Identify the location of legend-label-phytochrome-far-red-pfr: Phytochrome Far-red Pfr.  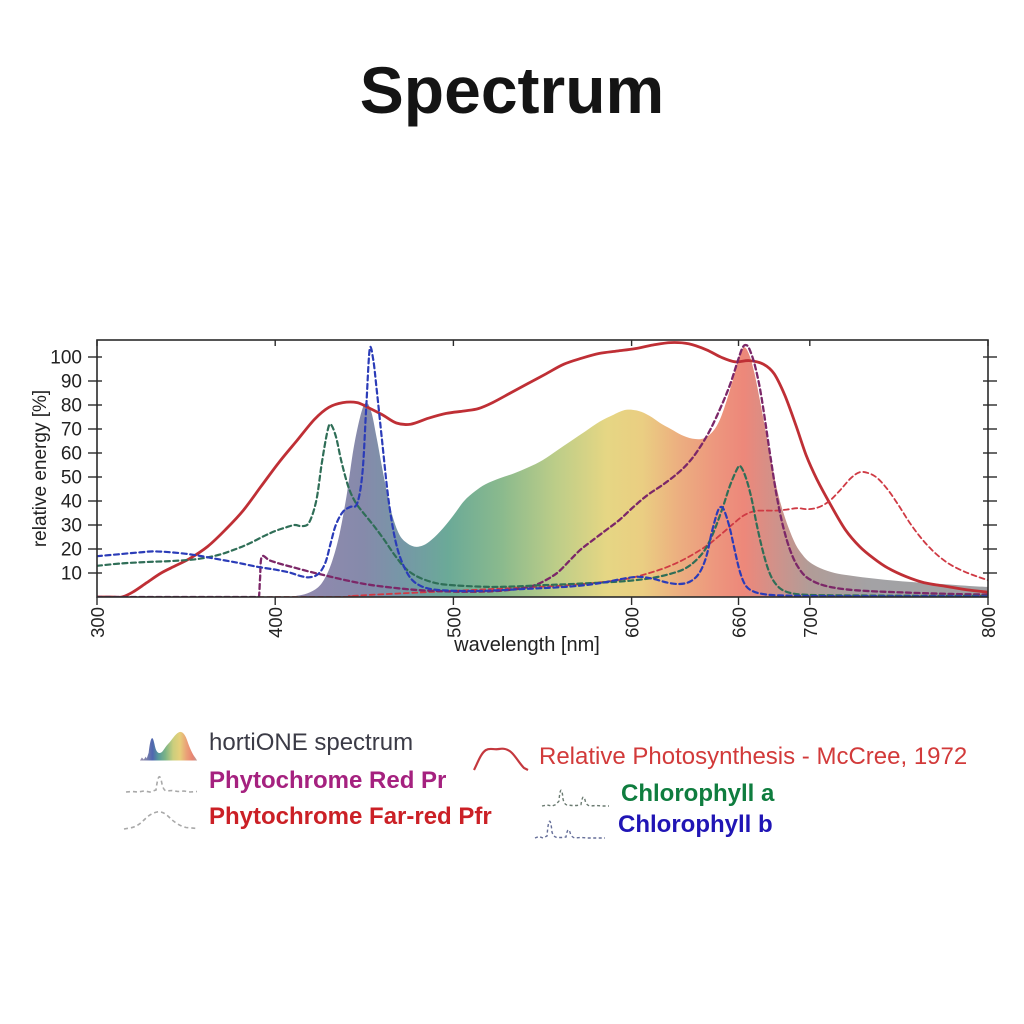
(350, 816).